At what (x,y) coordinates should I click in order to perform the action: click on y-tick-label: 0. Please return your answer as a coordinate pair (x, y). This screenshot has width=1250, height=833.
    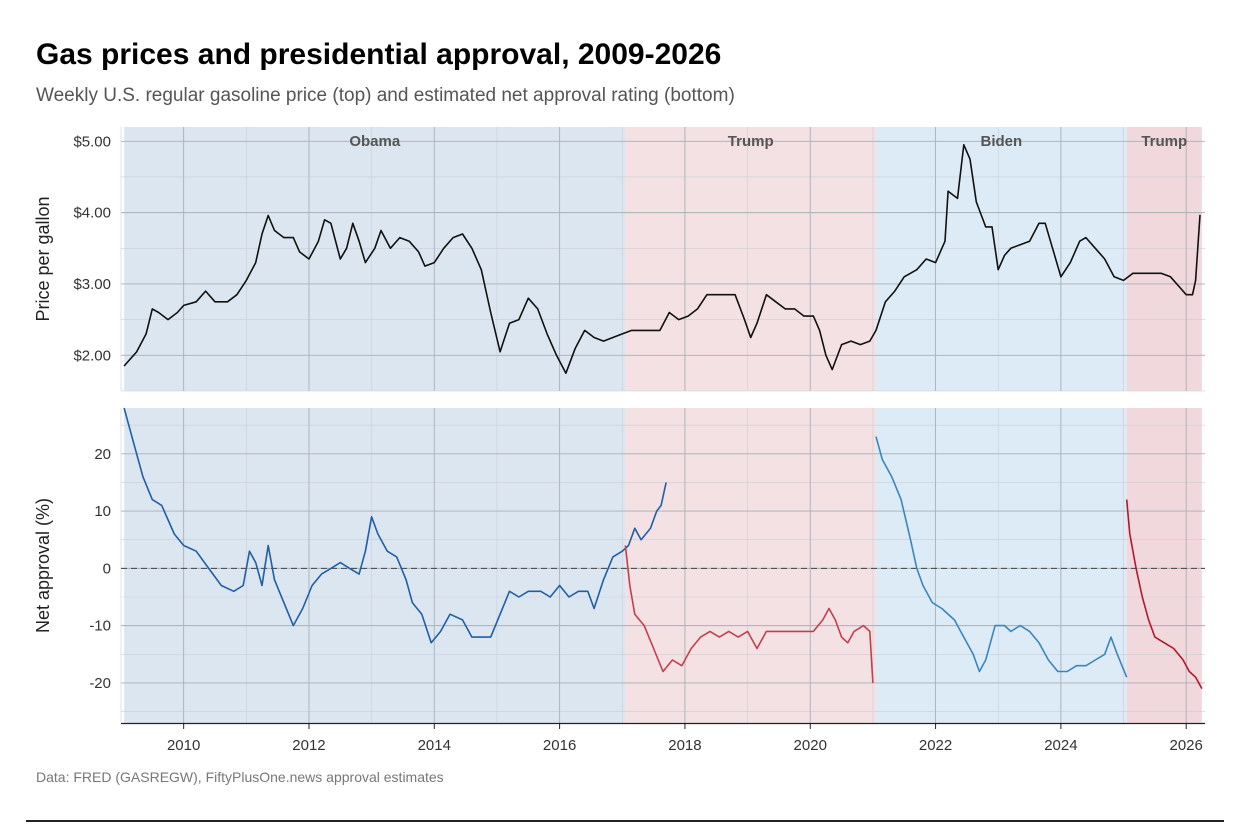
    Looking at the image, I should click on (107, 568).